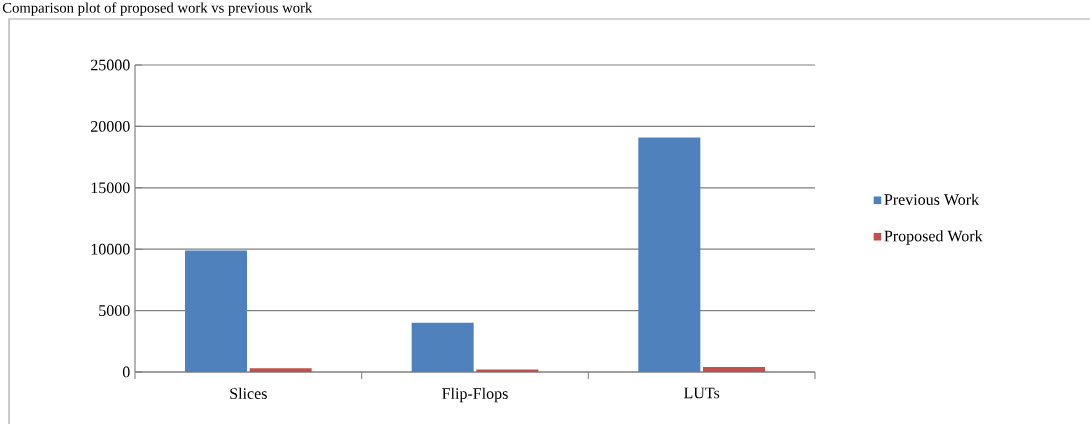 The height and width of the screenshot is (424, 1090). Describe the element at coordinates (932, 199) in the screenshot. I see `legend-label: Previous Work` at that location.